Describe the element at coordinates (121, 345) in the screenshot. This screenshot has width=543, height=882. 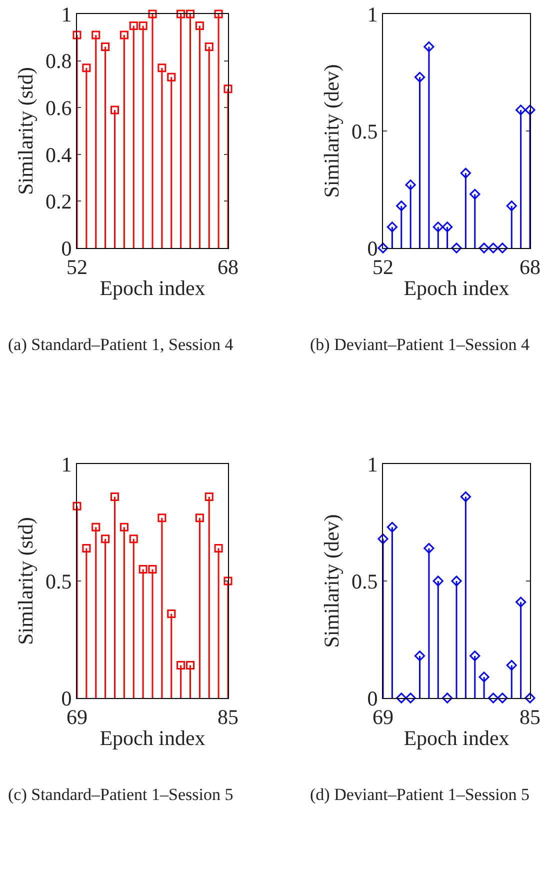
I see `text: (a) Standard–Patient 1, Session 4` at that location.